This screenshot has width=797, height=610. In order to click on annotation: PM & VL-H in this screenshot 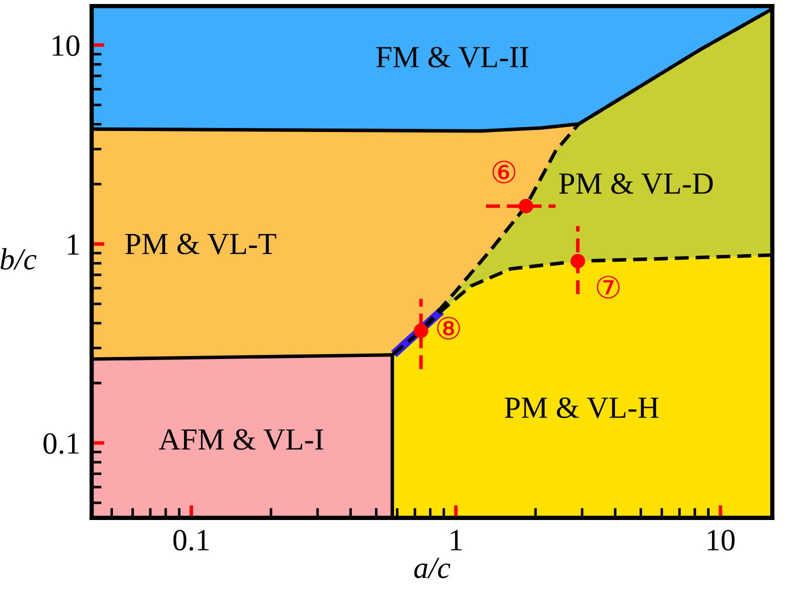, I will do `click(581, 407)`.